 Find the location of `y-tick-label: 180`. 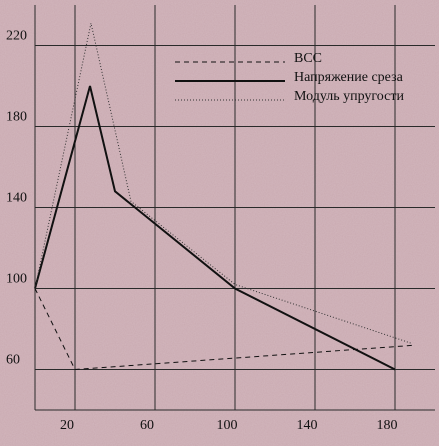

y-tick-label: 180 is located at coordinates (16, 117).